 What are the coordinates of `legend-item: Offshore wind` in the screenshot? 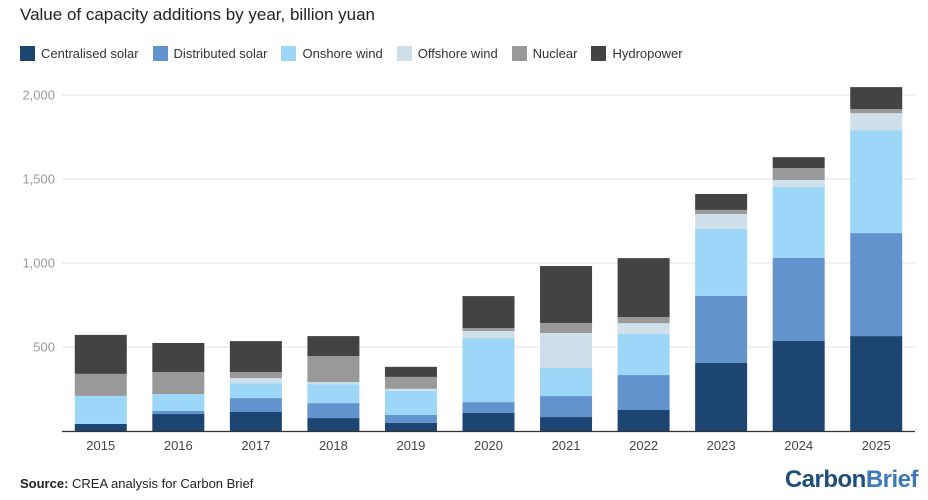 It's located at (447, 53).